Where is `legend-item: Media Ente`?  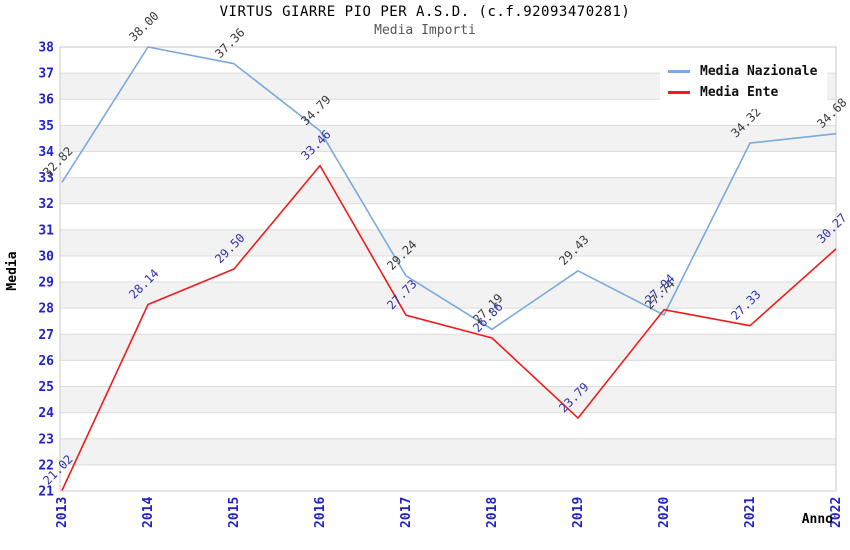 legend-item: Media Ente is located at coordinates (742, 92).